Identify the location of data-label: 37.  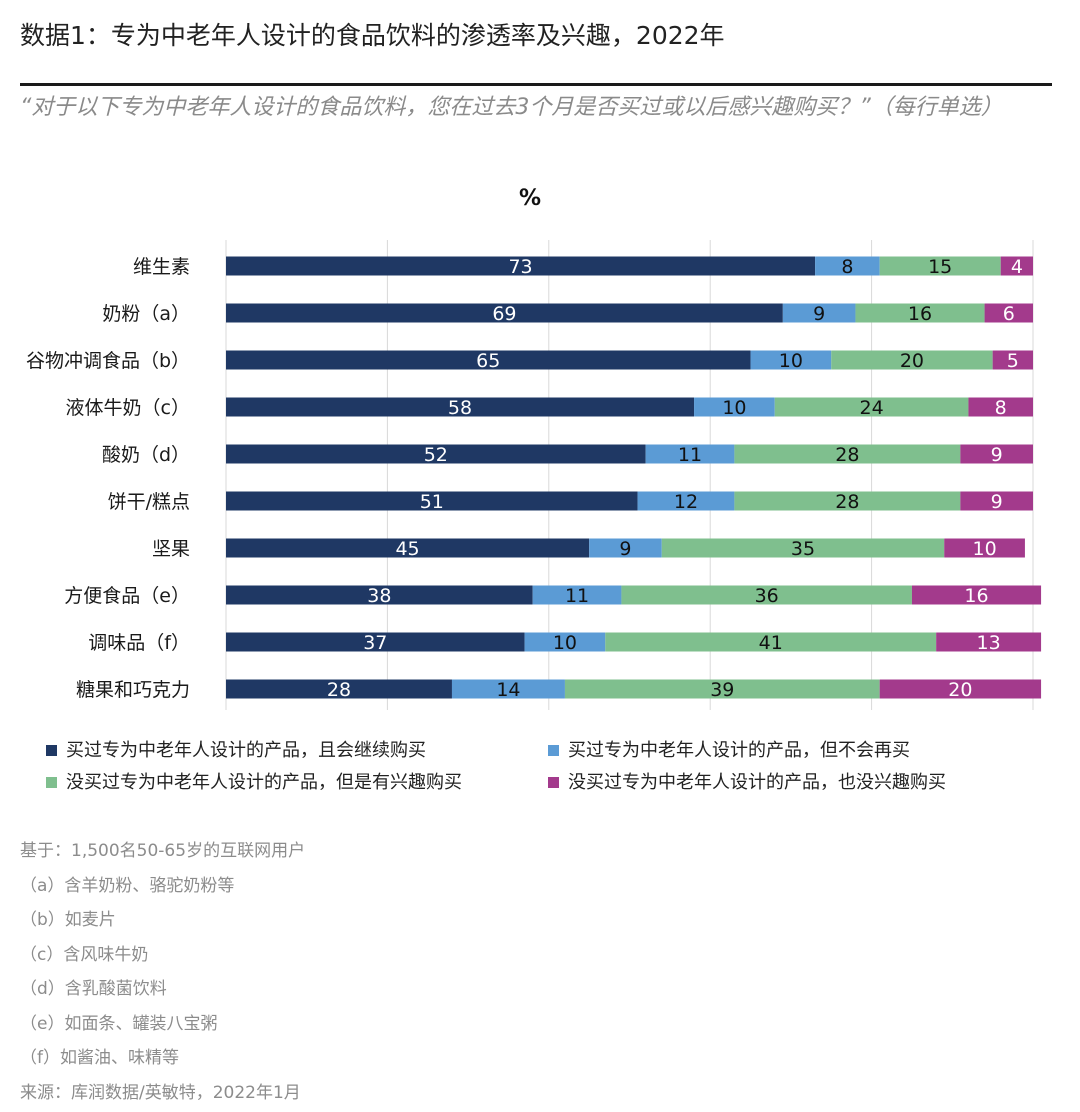
(375, 643).